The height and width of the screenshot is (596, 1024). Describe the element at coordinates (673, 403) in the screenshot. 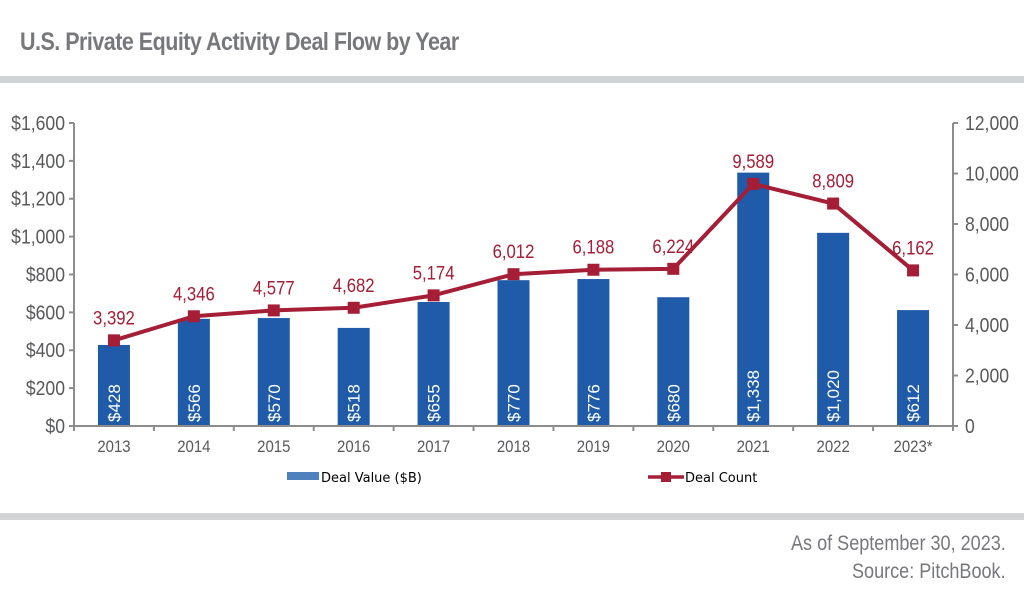

I see `bar-value-label: $680` at that location.